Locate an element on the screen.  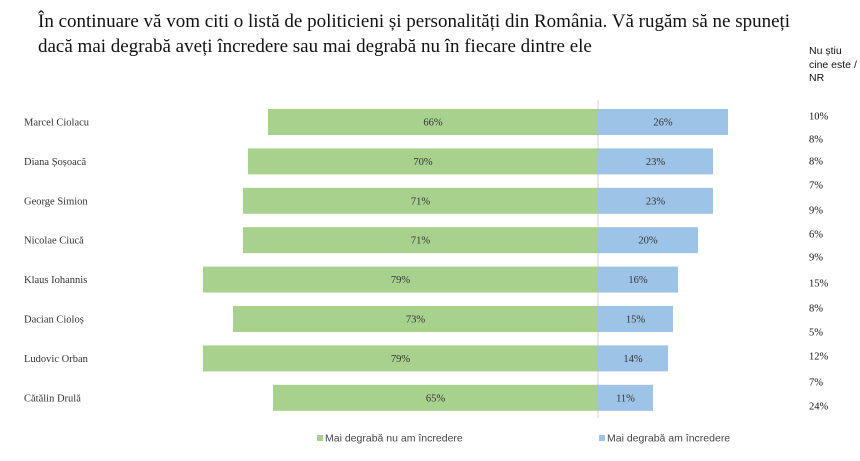
category-label: Marcel Ciolacu is located at coordinates (57, 123).